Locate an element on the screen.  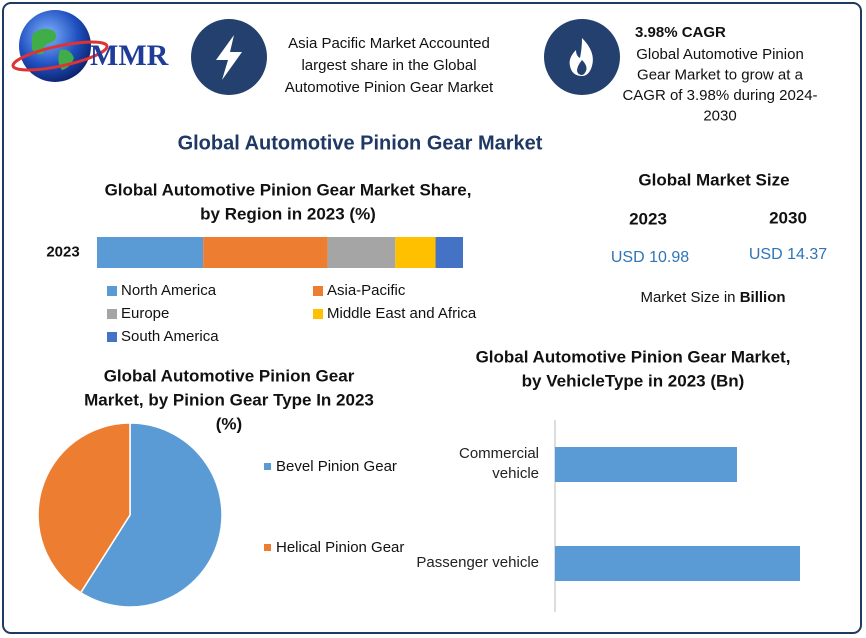
fact-line: Automotive Pinion Gear Market is located at coordinates (389, 87).